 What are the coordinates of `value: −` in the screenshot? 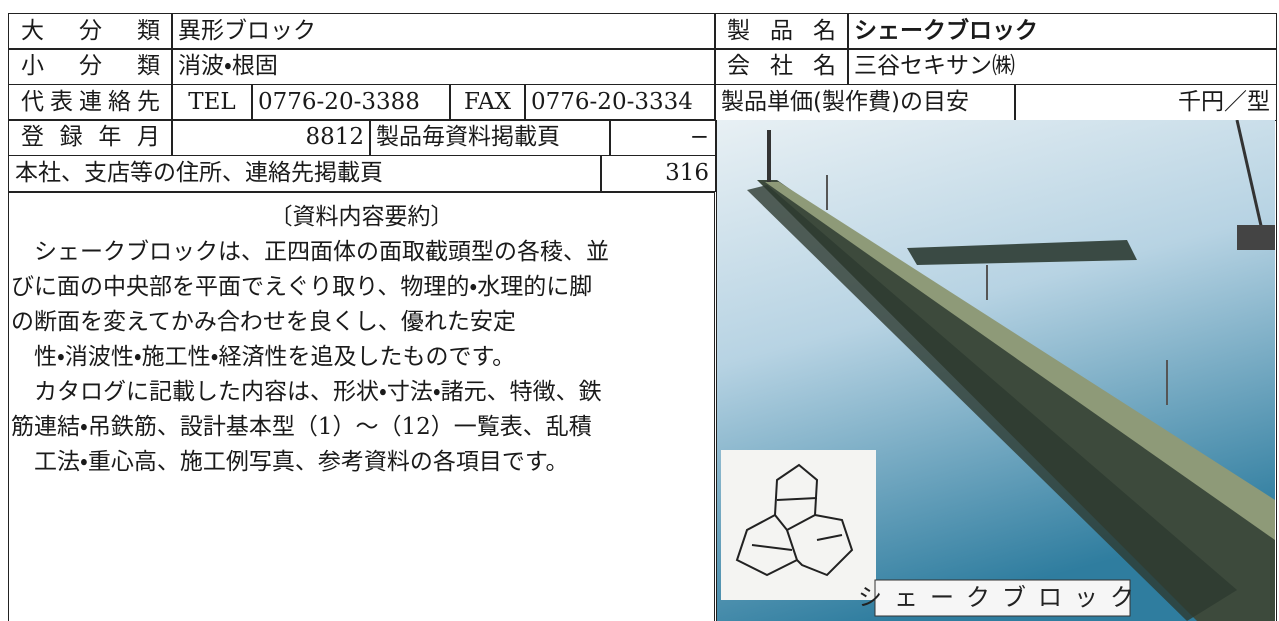 It's located at (662, 137).